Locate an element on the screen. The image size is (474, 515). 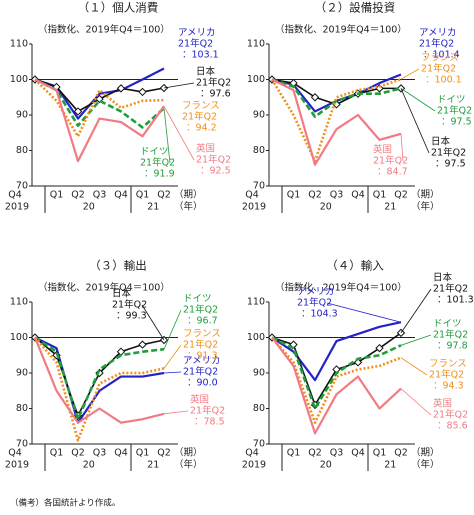
series-value-label: ：101.3 is located at coordinates (455, 300).